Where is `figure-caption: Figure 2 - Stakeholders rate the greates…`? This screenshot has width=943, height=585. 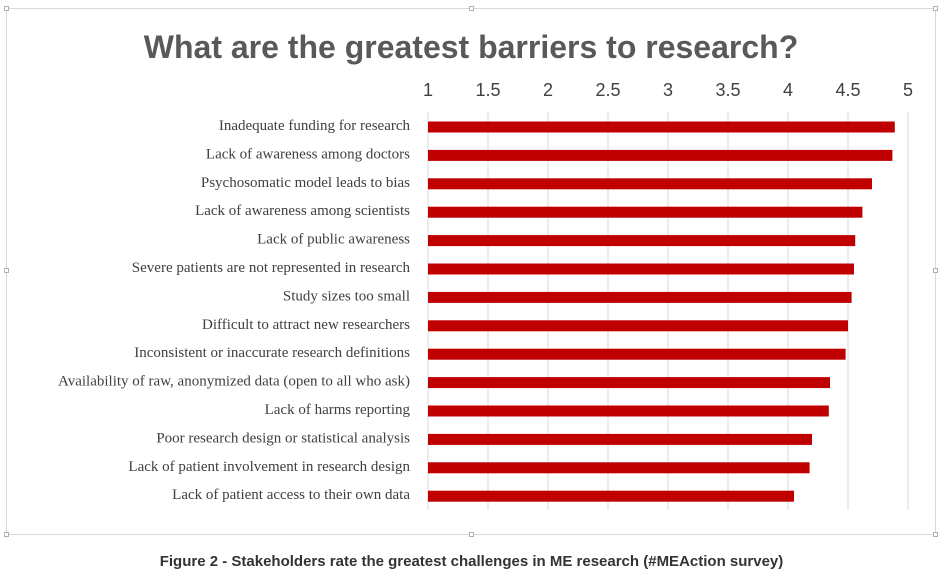
figure-caption: Figure 2 - Stakeholders rate the greates… is located at coordinates (471, 561).